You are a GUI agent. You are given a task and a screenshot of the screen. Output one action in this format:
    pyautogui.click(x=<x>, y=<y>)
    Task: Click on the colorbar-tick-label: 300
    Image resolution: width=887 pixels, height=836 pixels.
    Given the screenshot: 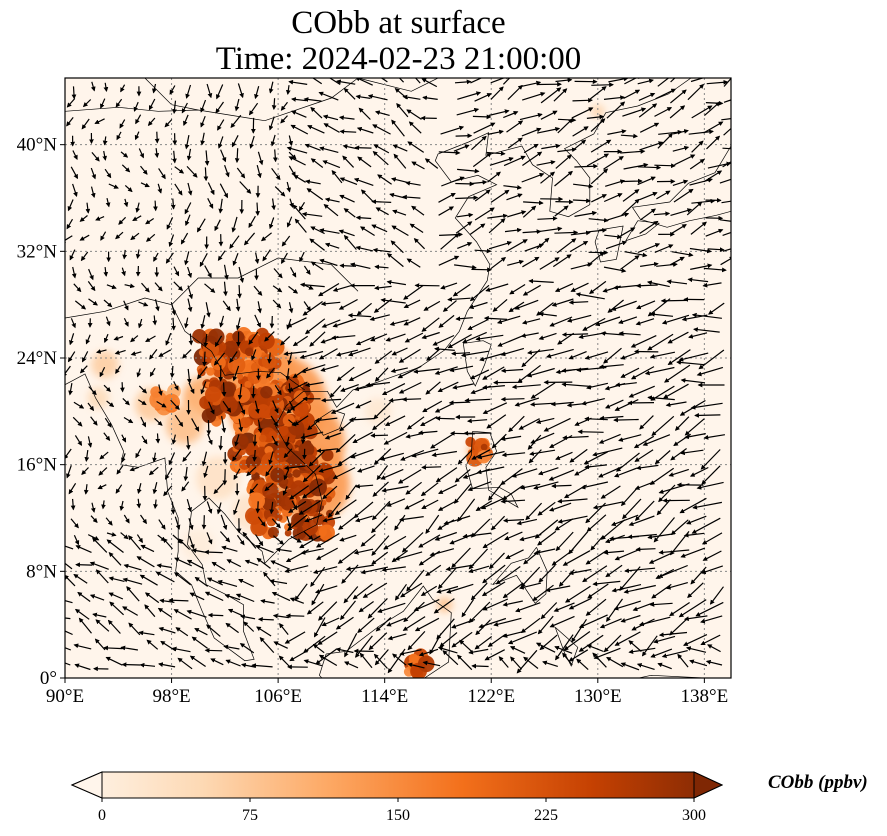 What is the action you would take?
    pyautogui.click(x=694, y=815)
    